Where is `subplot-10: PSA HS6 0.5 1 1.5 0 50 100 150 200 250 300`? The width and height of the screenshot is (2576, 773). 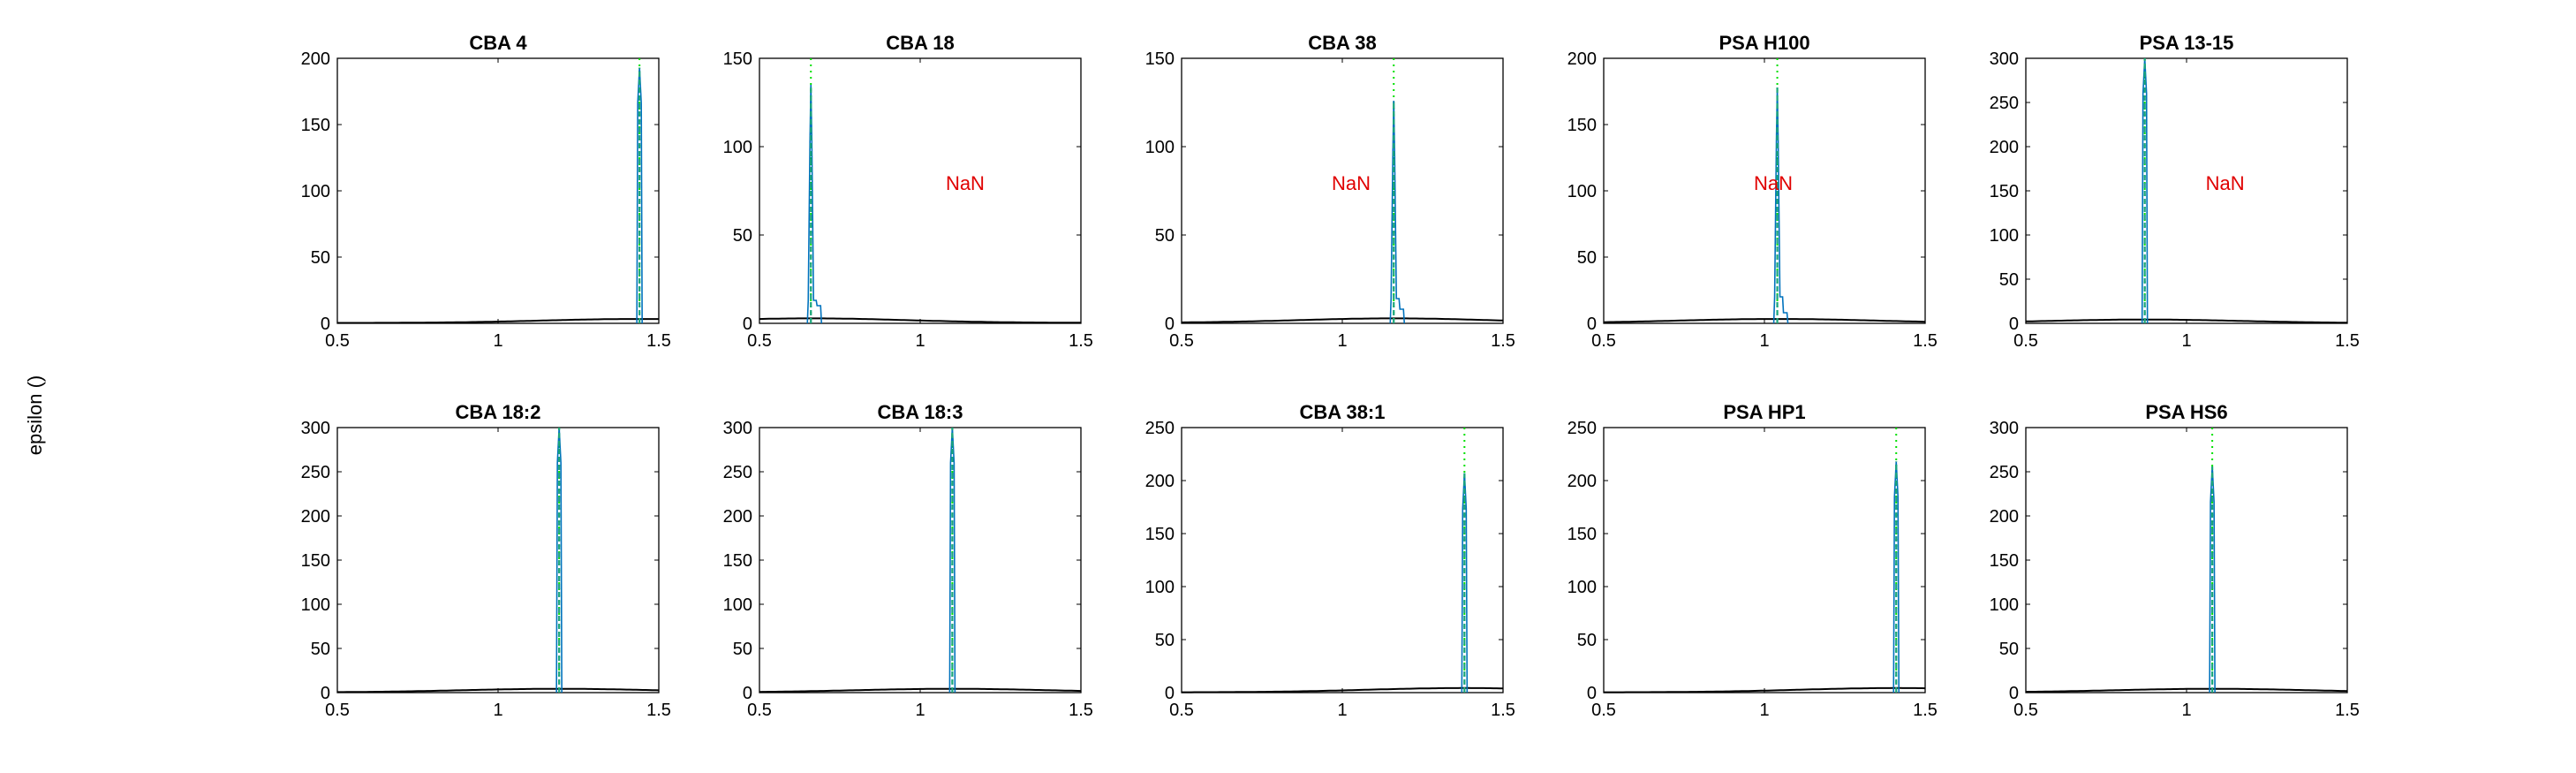
subplot-10: PSA HS6 0.5 1 1.5 0 50 100 150 200 250 300 is located at coordinates (2175, 560).